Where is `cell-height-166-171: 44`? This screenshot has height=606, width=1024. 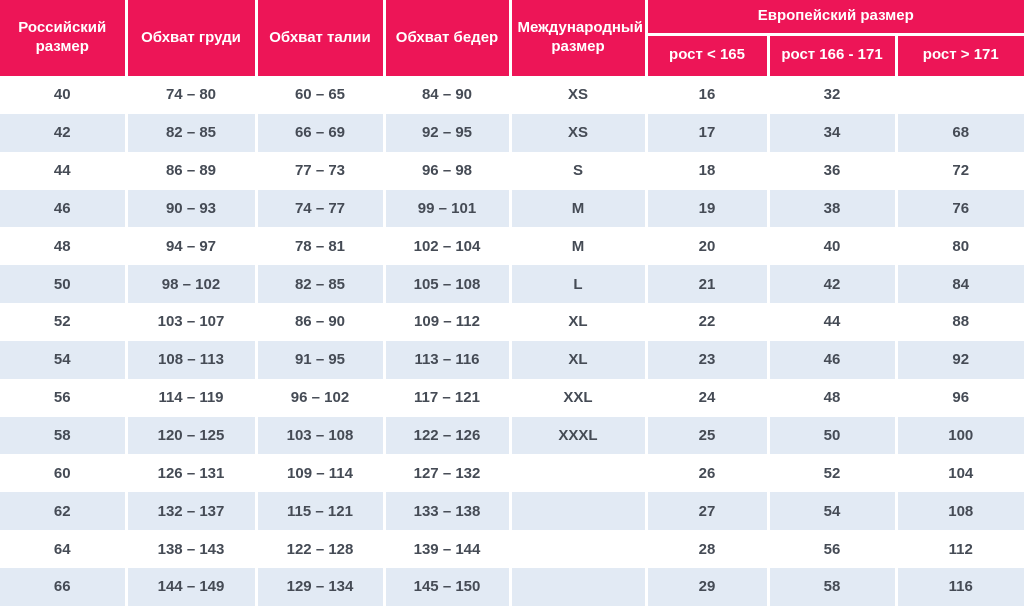 cell-height-166-171: 44 is located at coordinates (831, 322).